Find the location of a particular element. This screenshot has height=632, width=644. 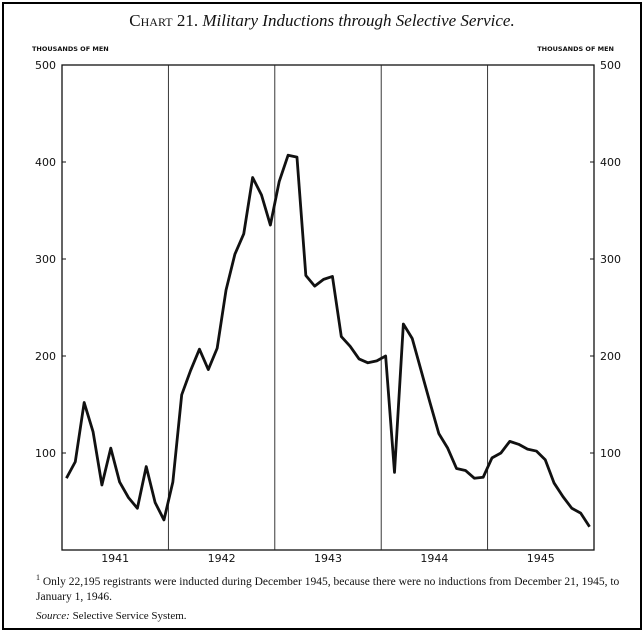

source: Source: Selective Service System. is located at coordinates (336, 616).